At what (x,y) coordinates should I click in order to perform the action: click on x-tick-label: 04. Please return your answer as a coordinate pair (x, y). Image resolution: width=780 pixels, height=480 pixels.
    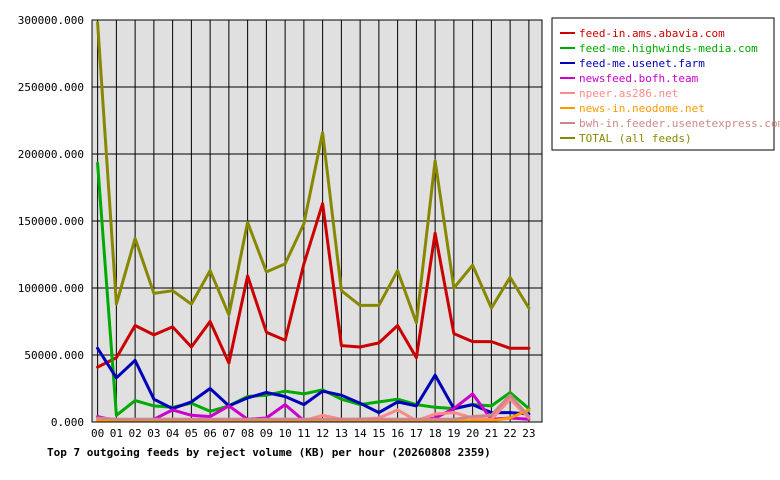
    Looking at the image, I should click on (173, 433).